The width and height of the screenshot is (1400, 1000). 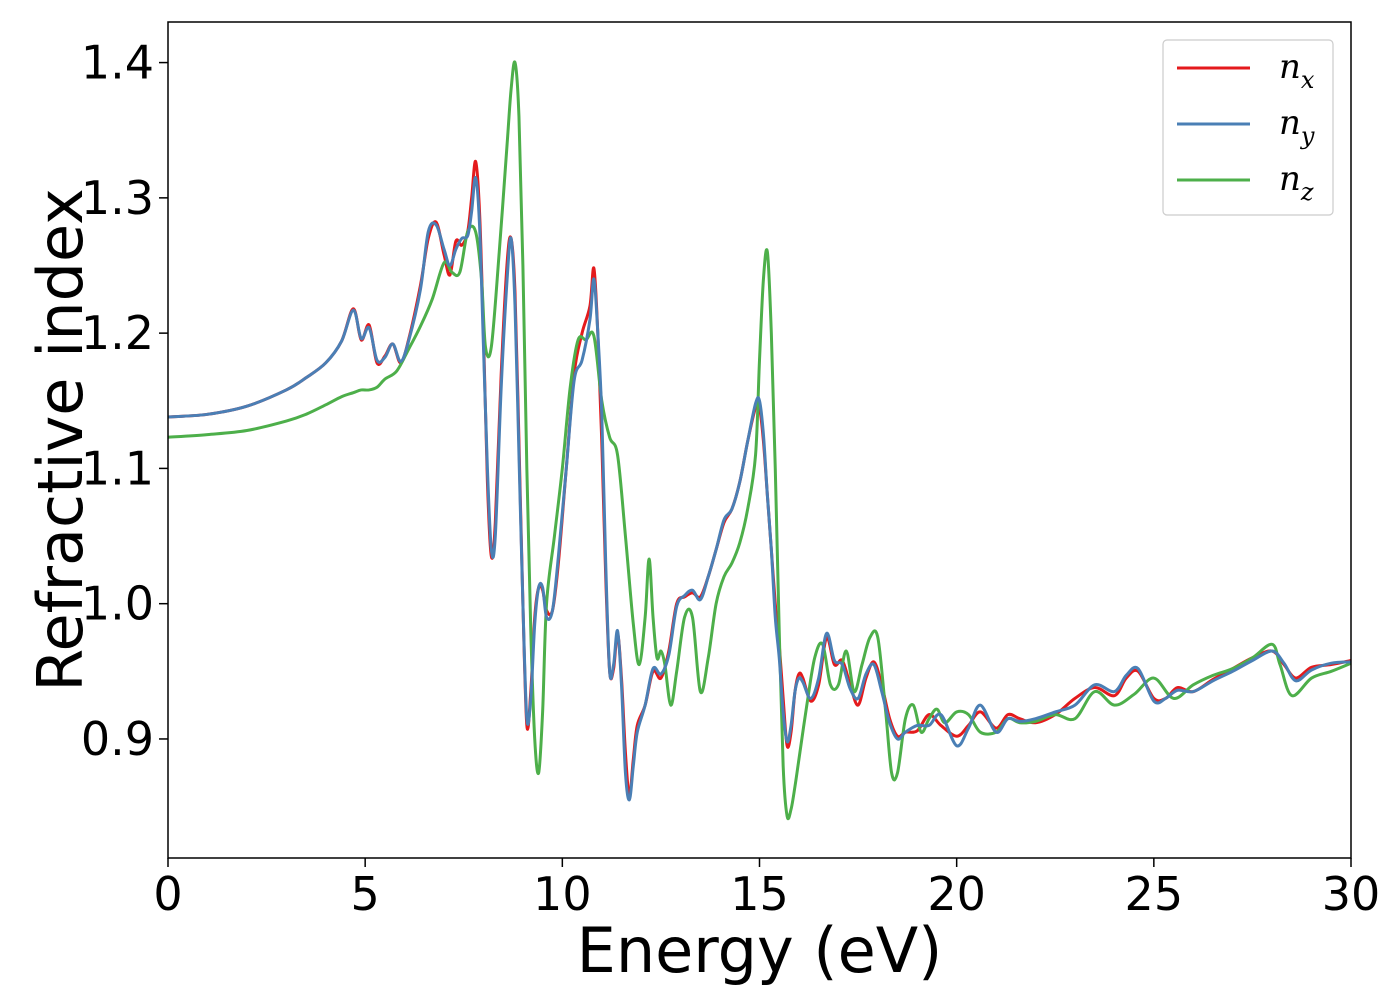 I want to click on x-tick-label: 30, so click(x=1351, y=894).